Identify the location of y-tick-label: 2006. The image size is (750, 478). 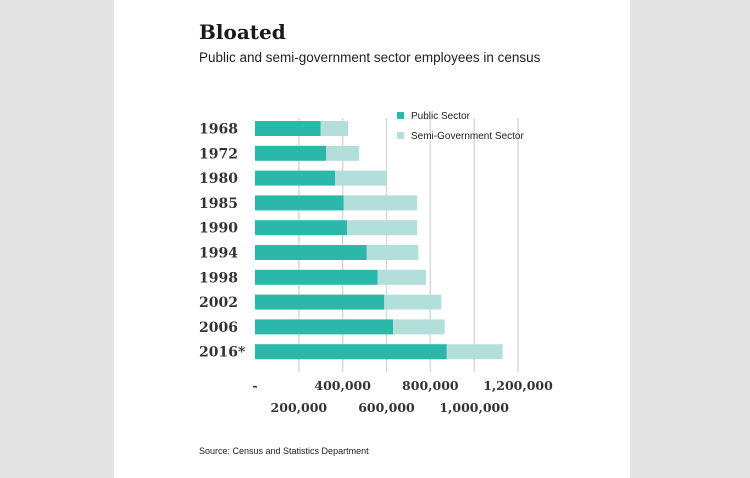
(218, 328).